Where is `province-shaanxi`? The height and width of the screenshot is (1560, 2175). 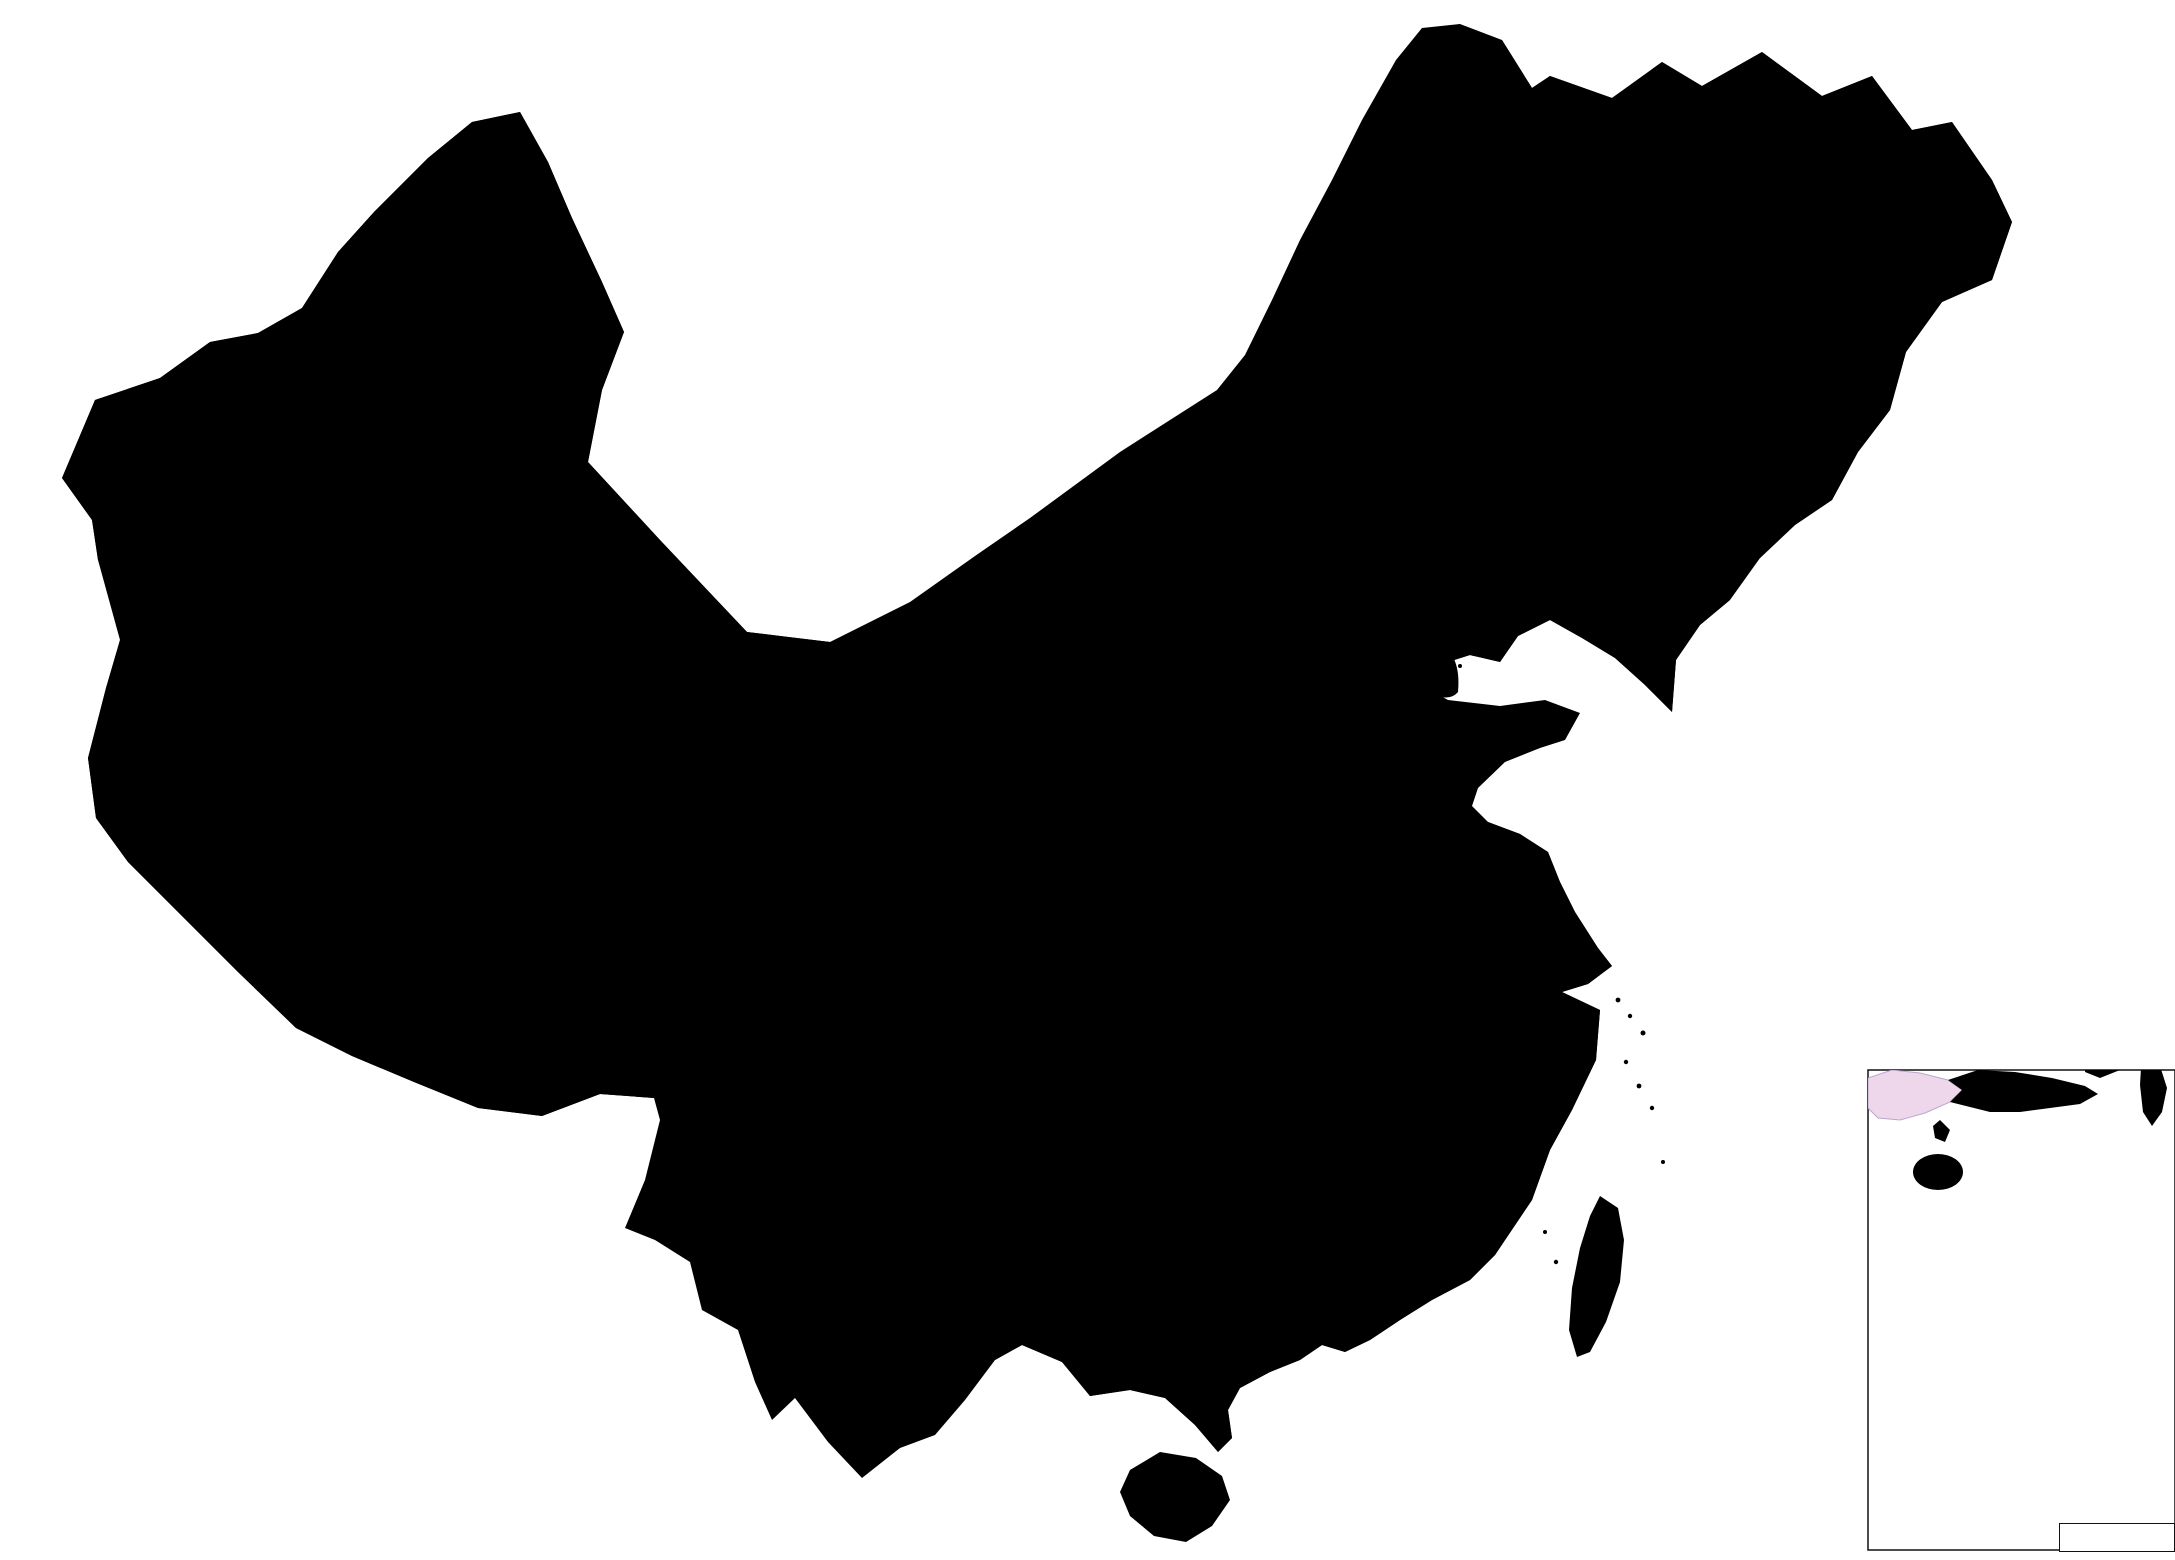 province-shaanxi is located at coordinates (1160, 761).